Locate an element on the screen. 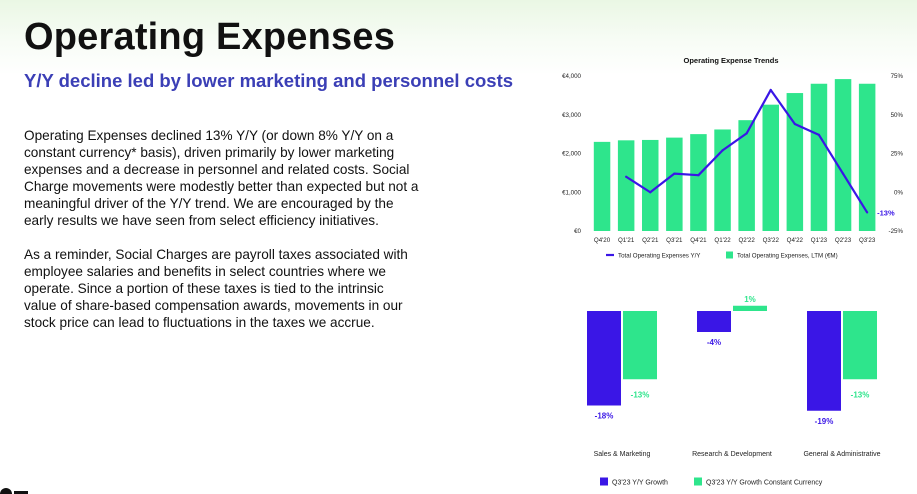 This screenshot has width=917, height=494. x-axis-tick-label: Q3'21 is located at coordinates (674, 240).